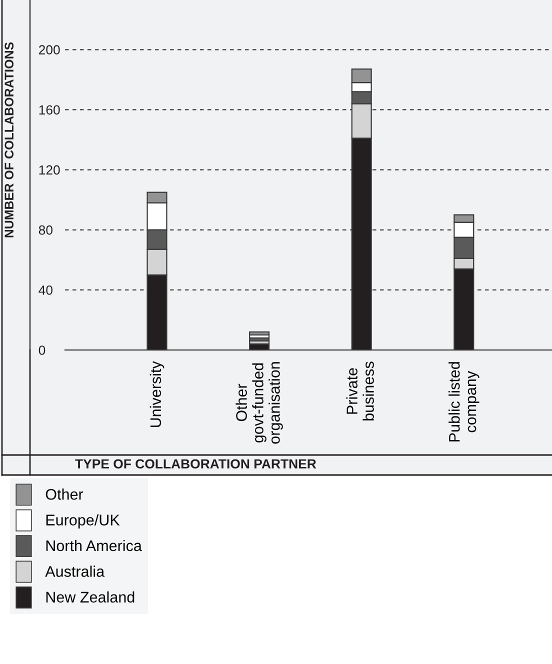  What do you see at coordinates (49, 170) in the screenshot?
I see `y-tick-label: 120` at bounding box center [49, 170].